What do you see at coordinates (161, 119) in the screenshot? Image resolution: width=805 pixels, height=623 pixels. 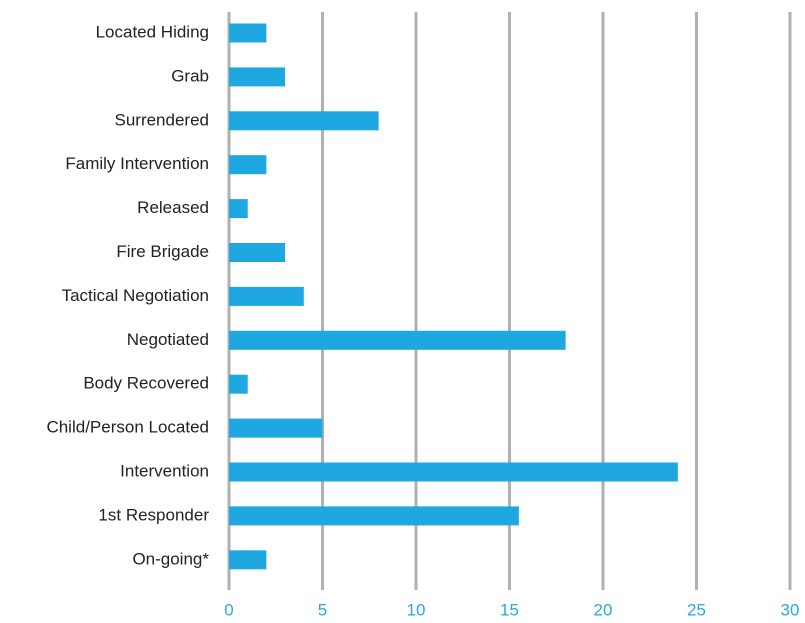 I see `y-tick-label: Surrendered` at bounding box center [161, 119].